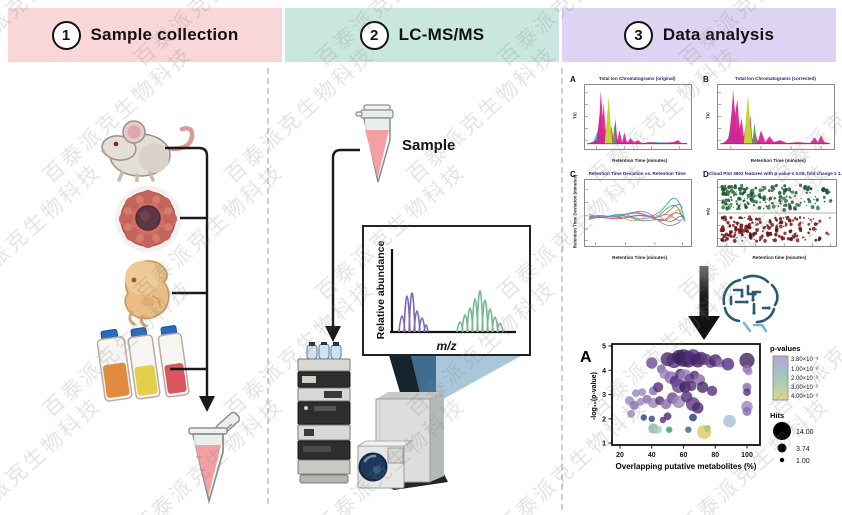 Image resolution: width=842 pixels, height=515 pixels. I want to click on step-2-label: LC-MS/MS, so click(441, 34).